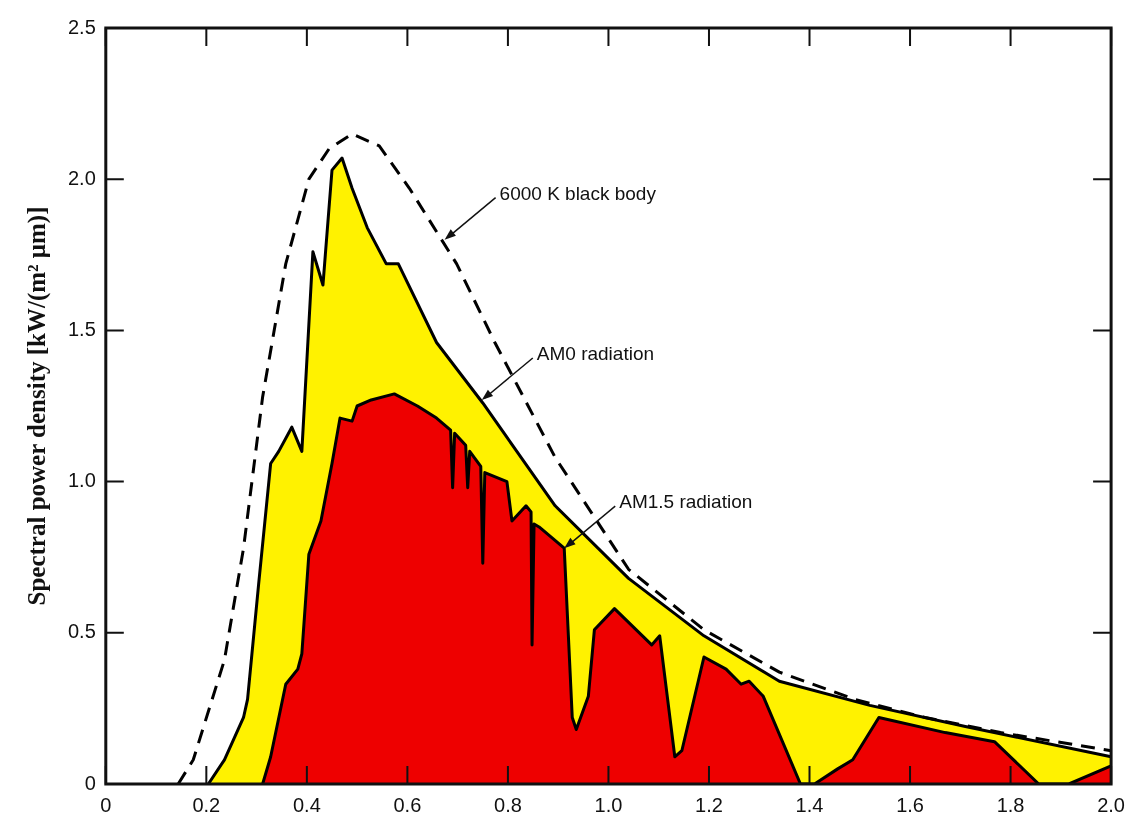 The image size is (1135, 836). Describe the element at coordinates (809, 804) in the screenshot. I see `x-tick-label: 1.4` at that location.